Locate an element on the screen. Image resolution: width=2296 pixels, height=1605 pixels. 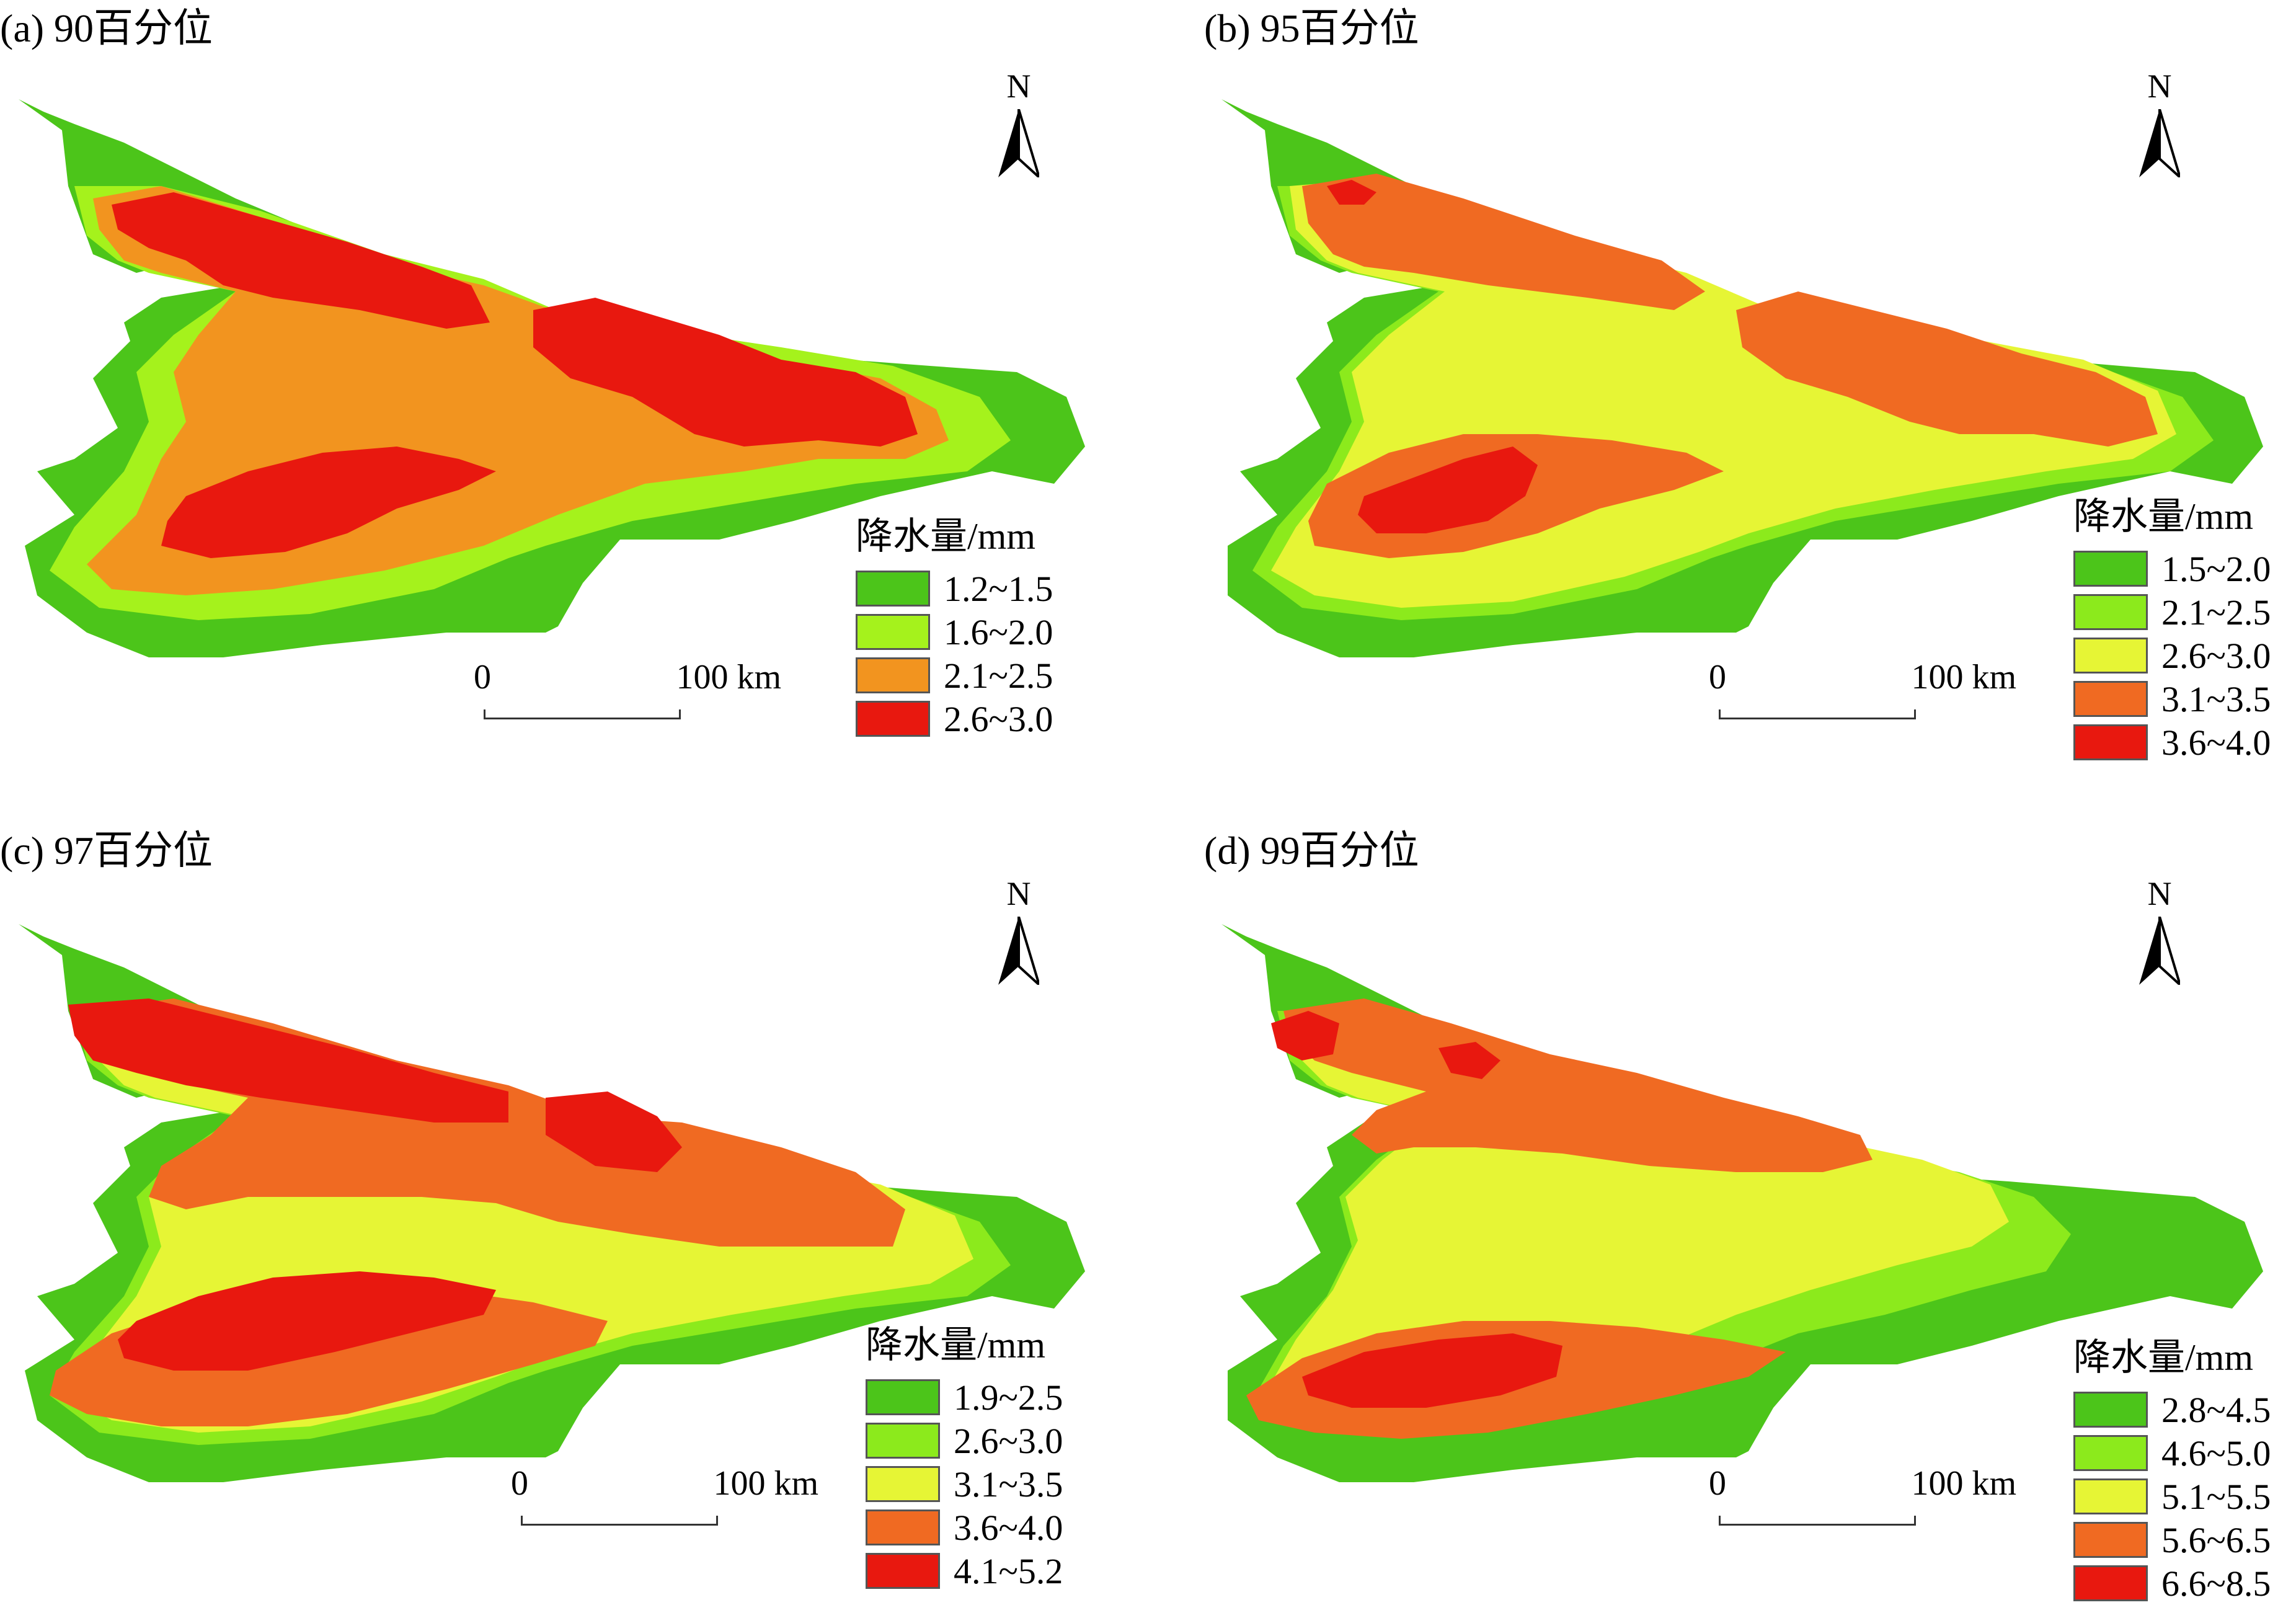
legend-item: 3.6~4.0 is located at coordinates (2184, 743).